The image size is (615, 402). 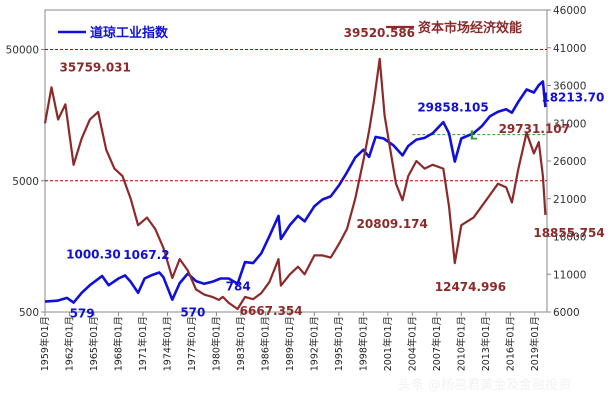 I want to click on right-tick-label: 26000, so click(x=569, y=162).